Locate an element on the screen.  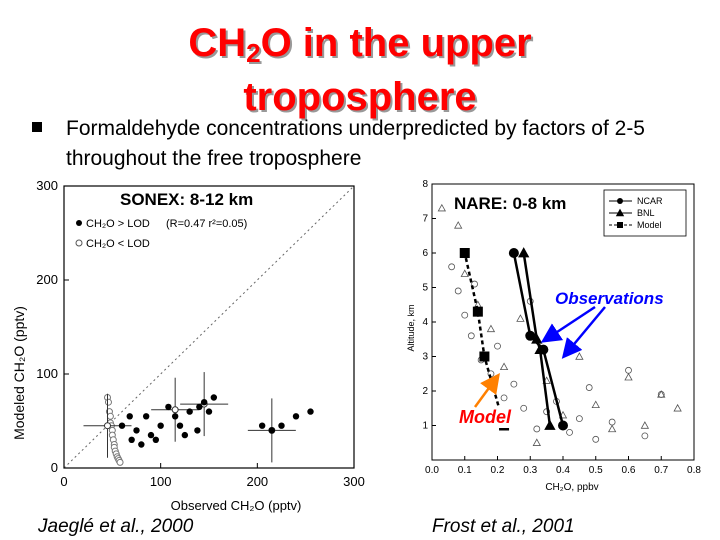
x-tick-label: 0.0 is located at coordinates (432, 470).